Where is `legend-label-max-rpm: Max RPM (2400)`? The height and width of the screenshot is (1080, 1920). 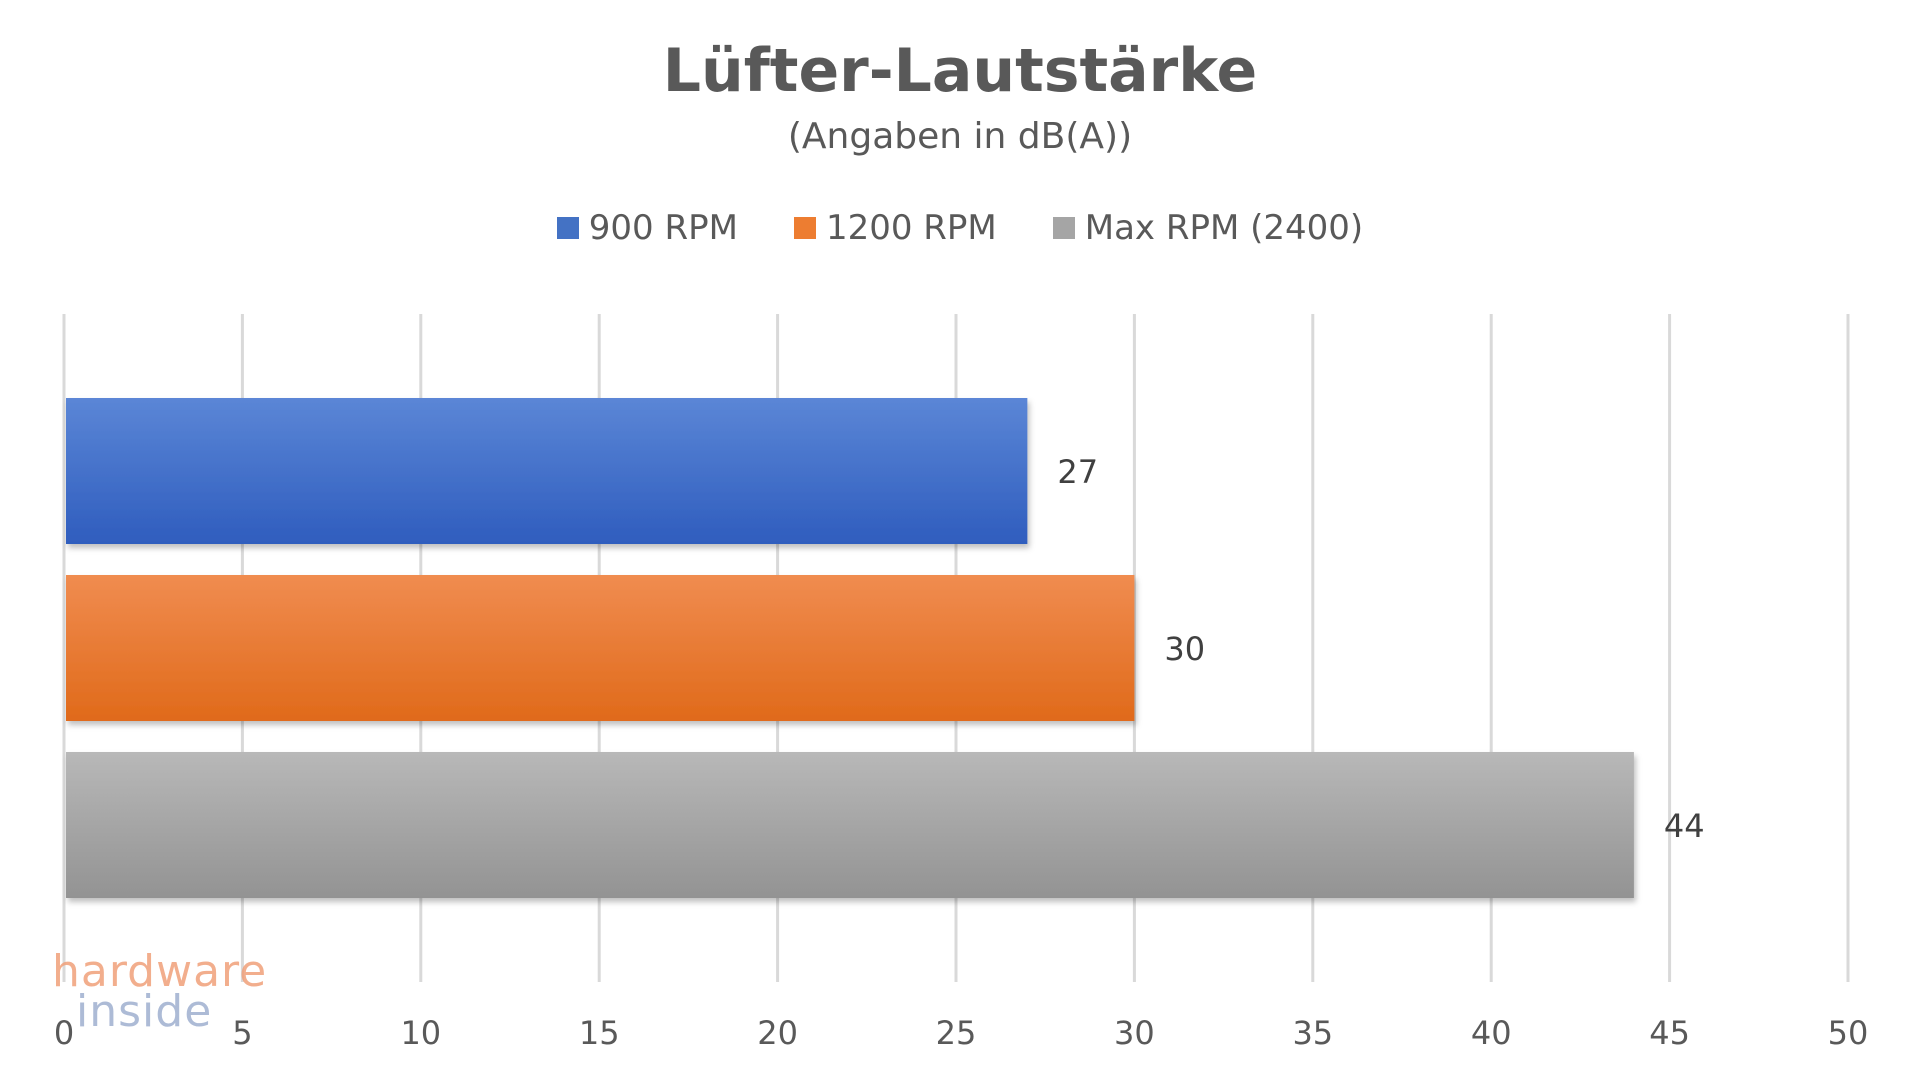 legend-label-max-rpm: Max RPM (2400) is located at coordinates (1224, 228).